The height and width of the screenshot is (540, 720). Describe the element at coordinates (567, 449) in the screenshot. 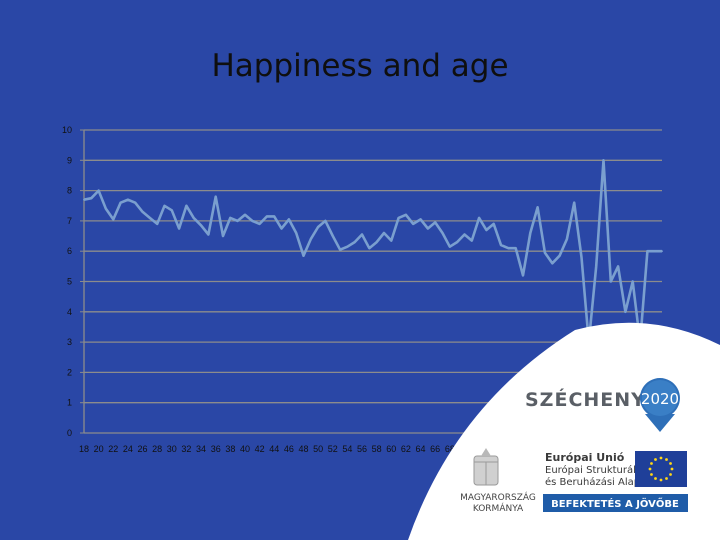

I see `x-tick-label: 84` at that location.